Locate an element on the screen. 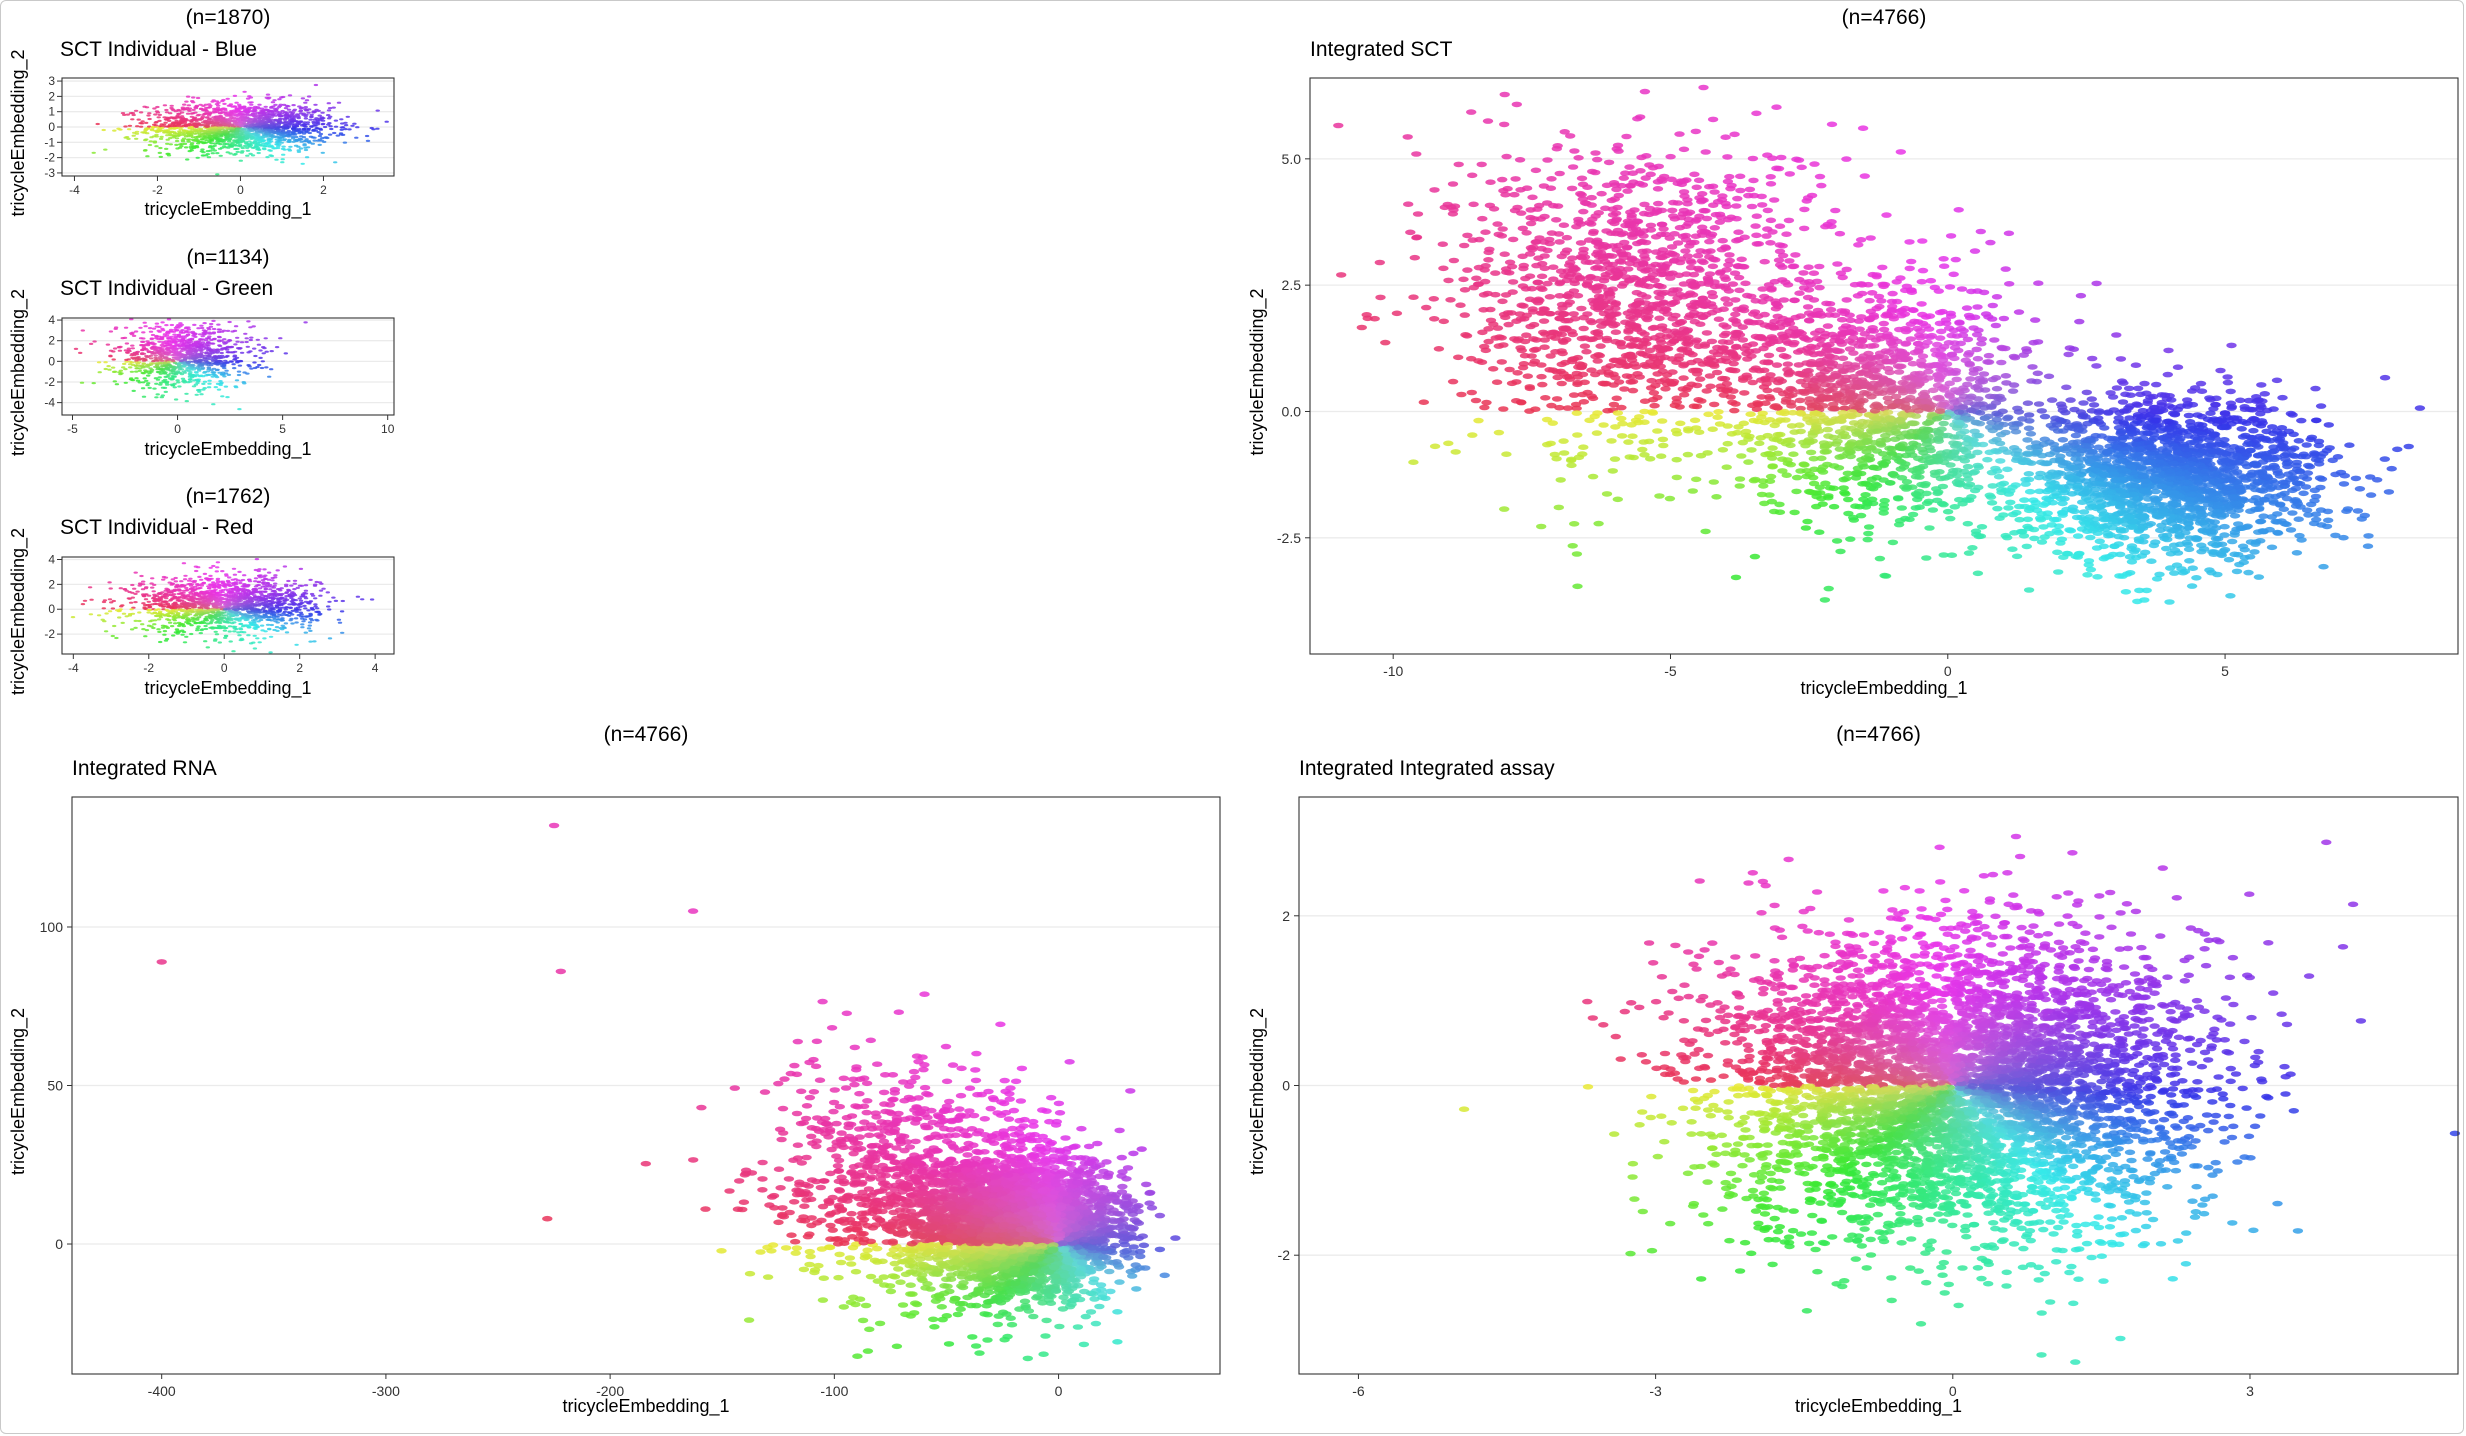  y-tick-label: -2 is located at coordinates (49, 634).